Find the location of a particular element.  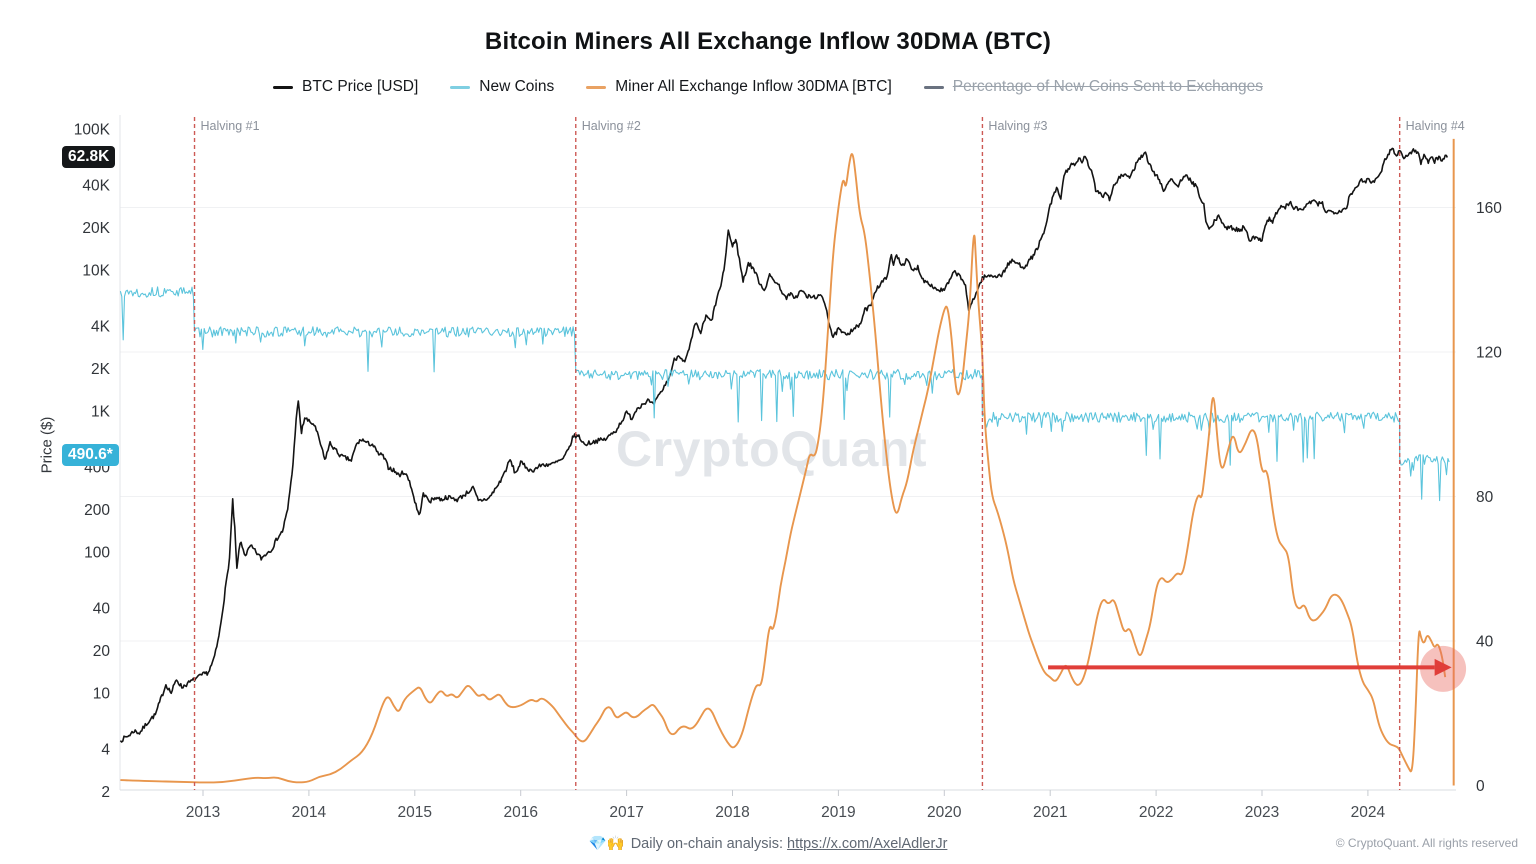

left-axis-tick-label: 4 is located at coordinates (105, 750).